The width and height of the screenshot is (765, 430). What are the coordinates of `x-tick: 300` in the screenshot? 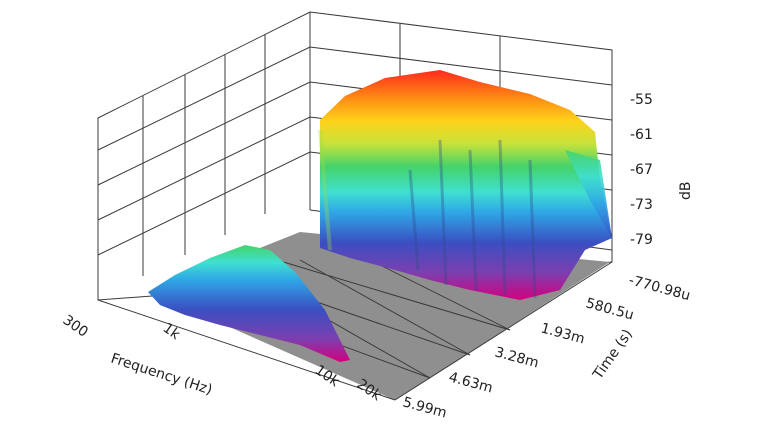 It's located at (75, 326).